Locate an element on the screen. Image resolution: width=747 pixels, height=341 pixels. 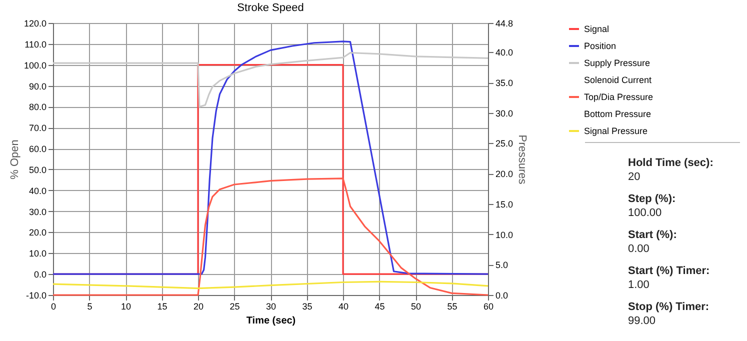
y-tick-label: 100.0 is located at coordinates (35, 65).